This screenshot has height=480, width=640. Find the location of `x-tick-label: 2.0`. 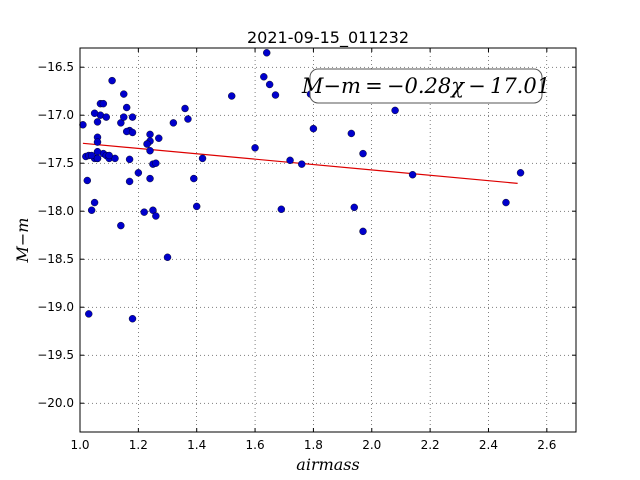

x-tick-label: 2.0 is located at coordinates (371, 445).